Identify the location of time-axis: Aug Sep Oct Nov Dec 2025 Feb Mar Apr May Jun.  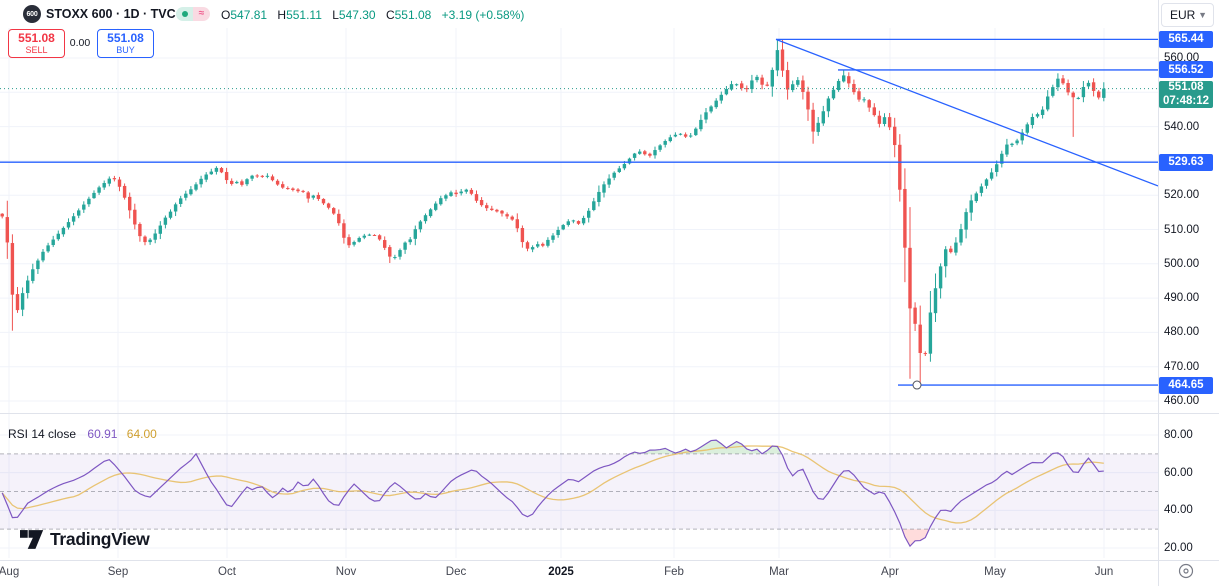
(579, 573).